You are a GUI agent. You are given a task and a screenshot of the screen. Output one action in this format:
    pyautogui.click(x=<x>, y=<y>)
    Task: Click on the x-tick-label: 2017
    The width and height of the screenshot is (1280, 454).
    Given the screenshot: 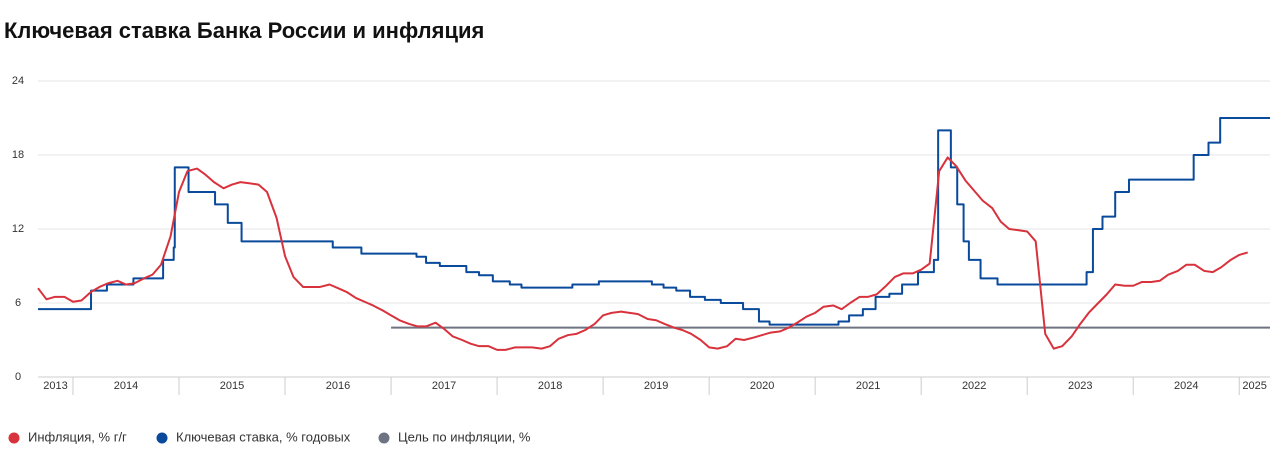 What is the action you would take?
    pyautogui.click(x=444, y=386)
    